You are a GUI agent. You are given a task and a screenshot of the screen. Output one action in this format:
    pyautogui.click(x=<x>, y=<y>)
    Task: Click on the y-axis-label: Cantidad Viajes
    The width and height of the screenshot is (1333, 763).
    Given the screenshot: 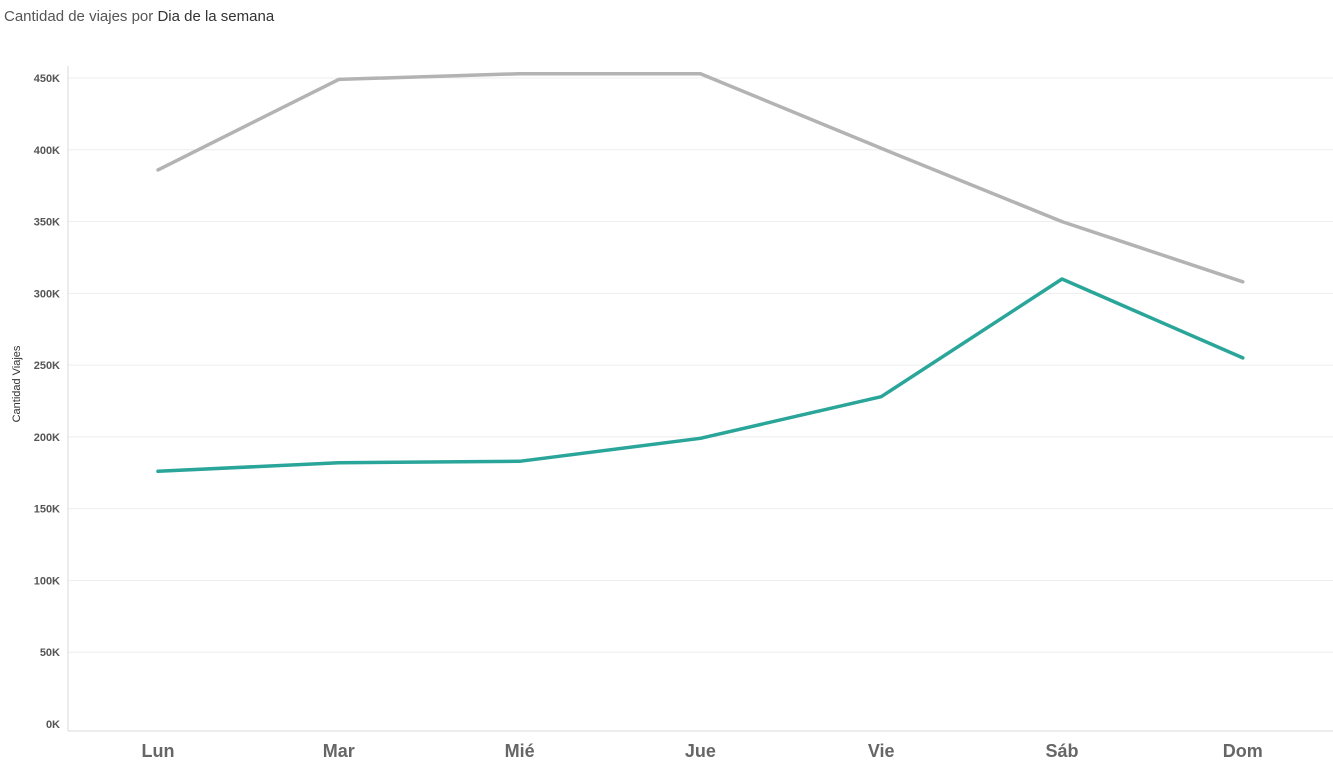 What is the action you would take?
    pyautogui.click(x=17, y=383)
    